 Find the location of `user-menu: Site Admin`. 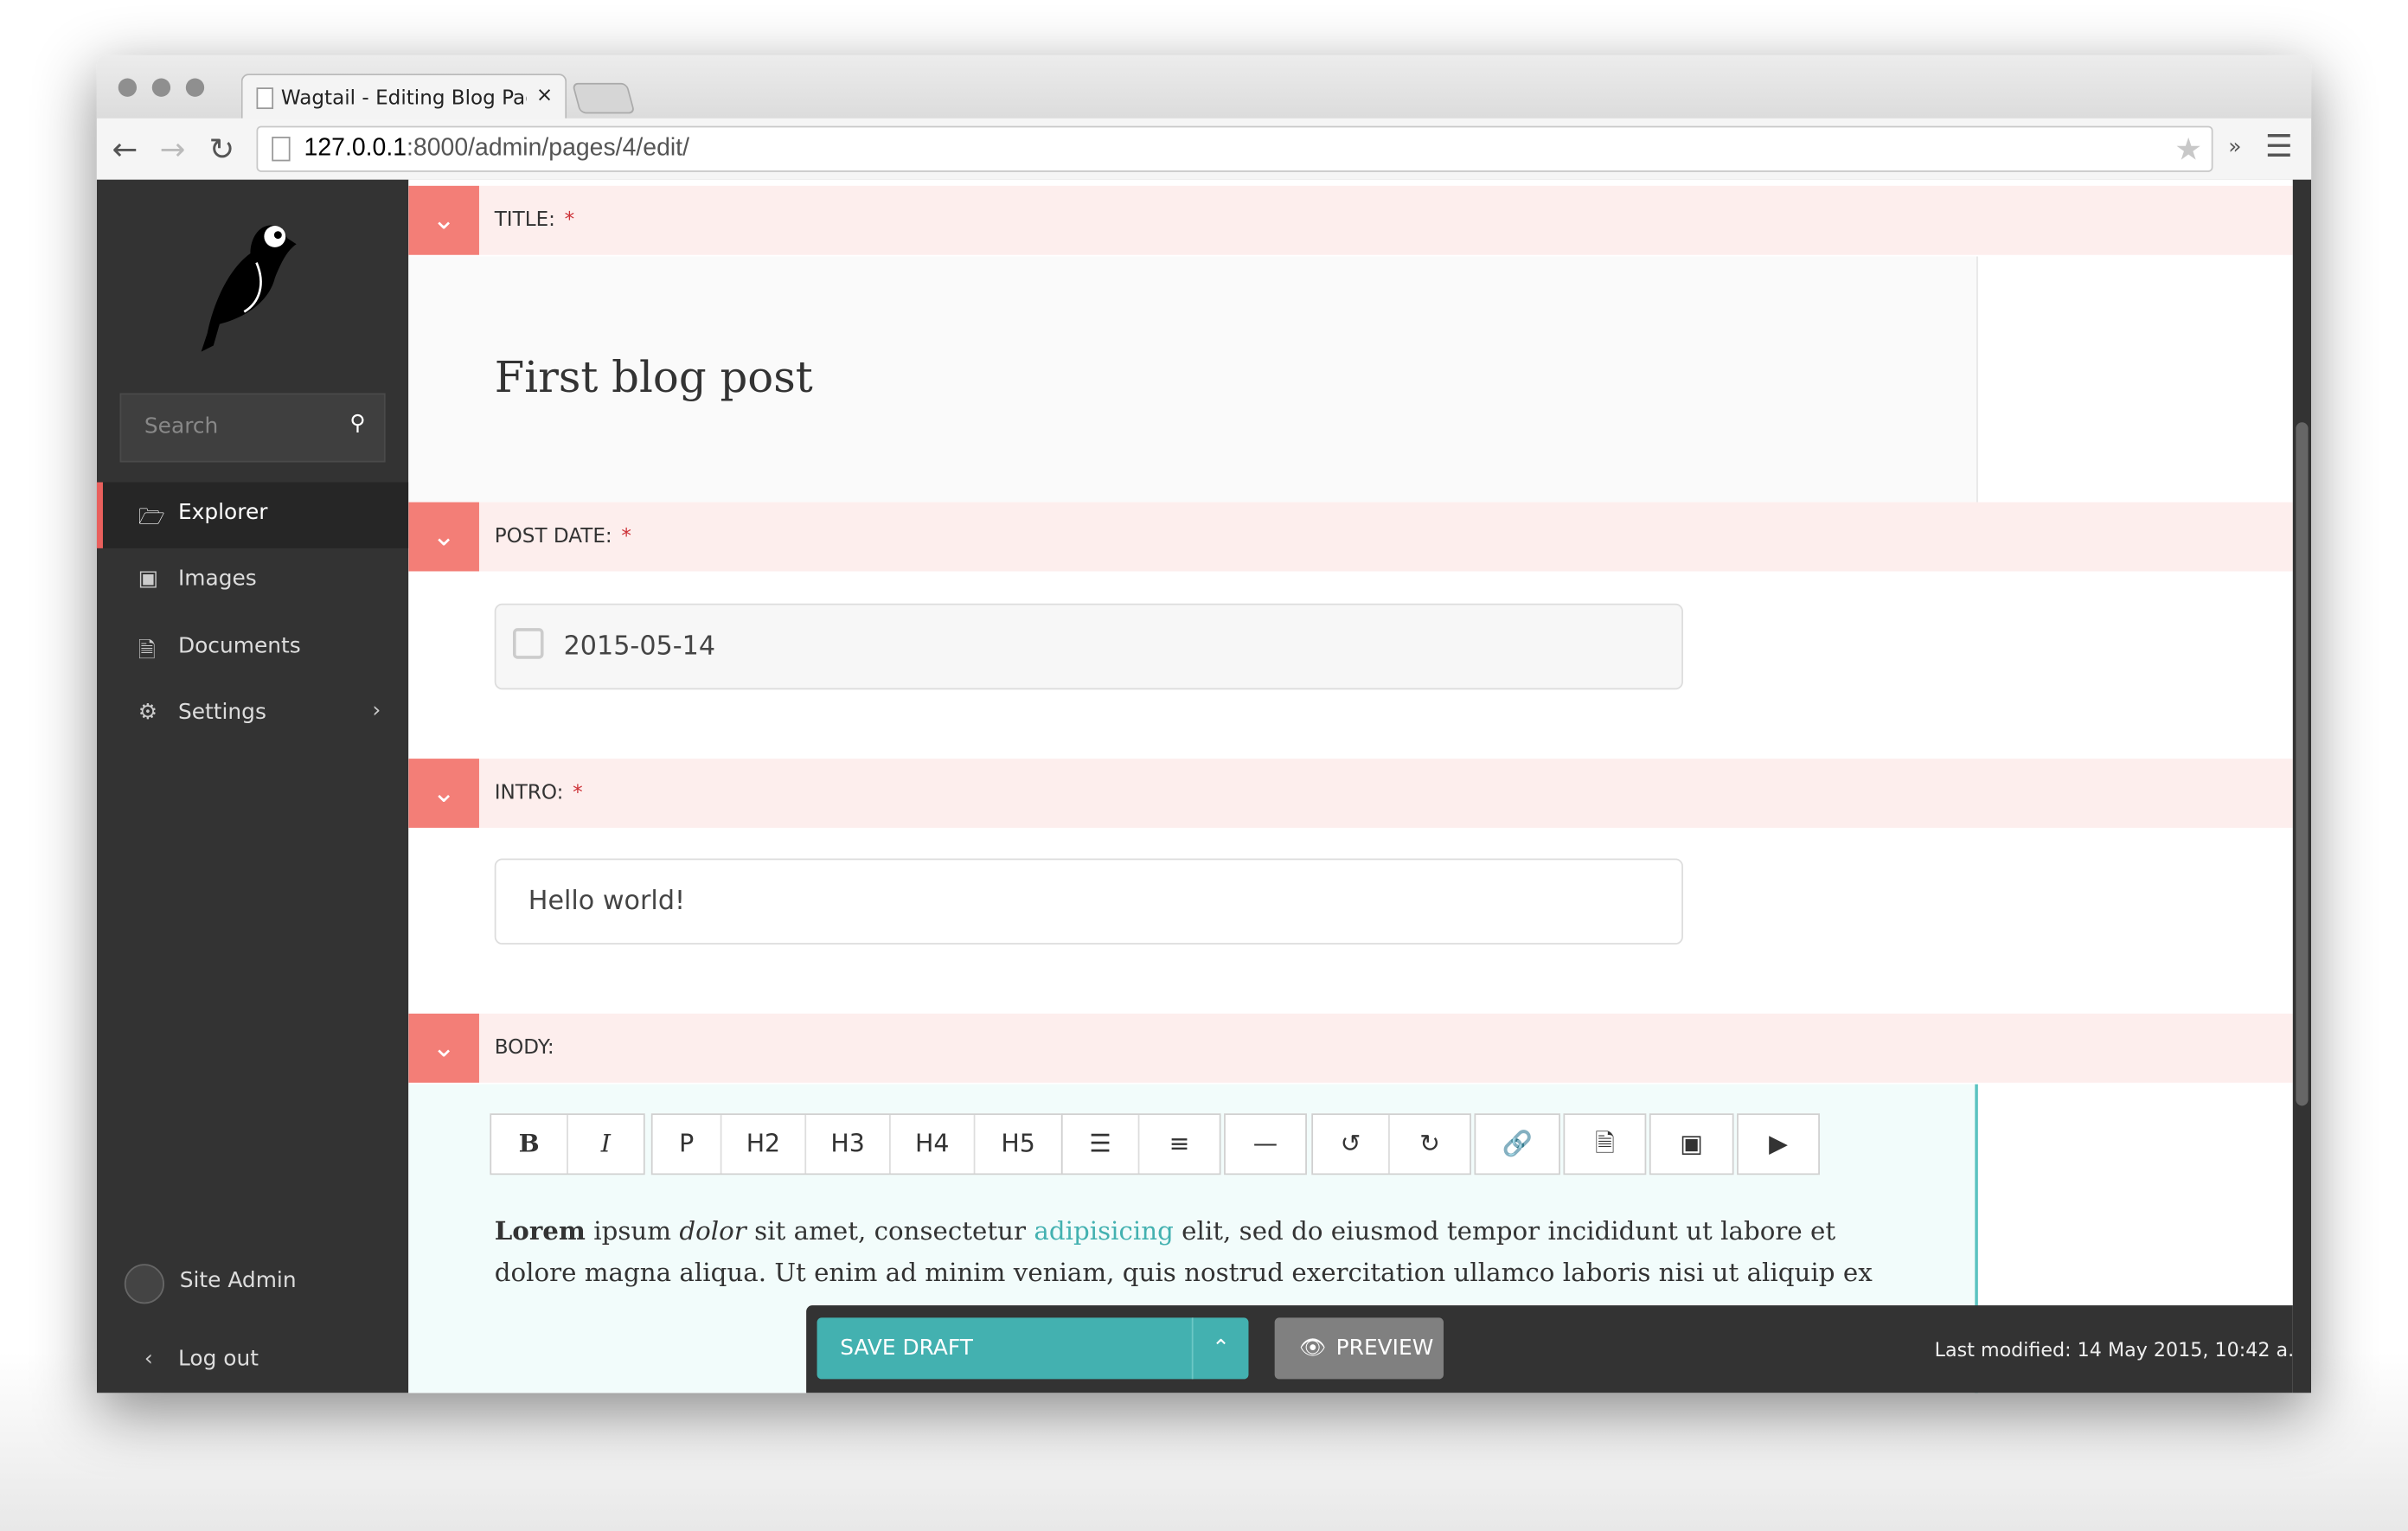

user-menu: Site Admin is located at coordinates (252, 1283).